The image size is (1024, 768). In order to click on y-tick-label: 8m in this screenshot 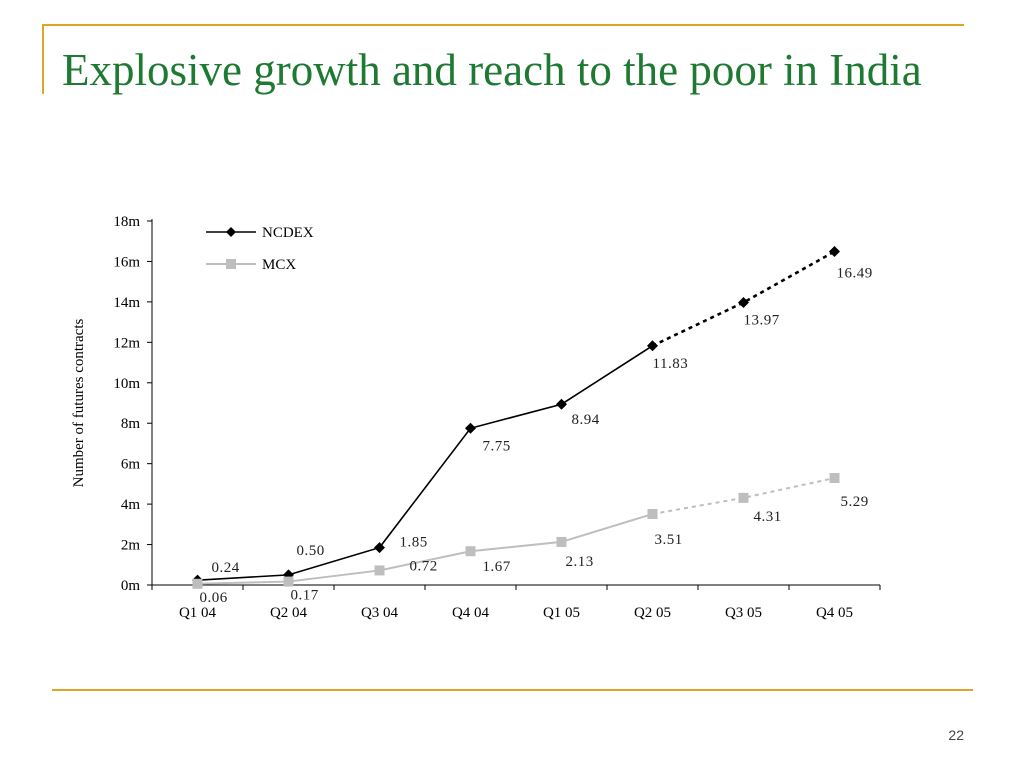, I will do `click(131, 424)`.